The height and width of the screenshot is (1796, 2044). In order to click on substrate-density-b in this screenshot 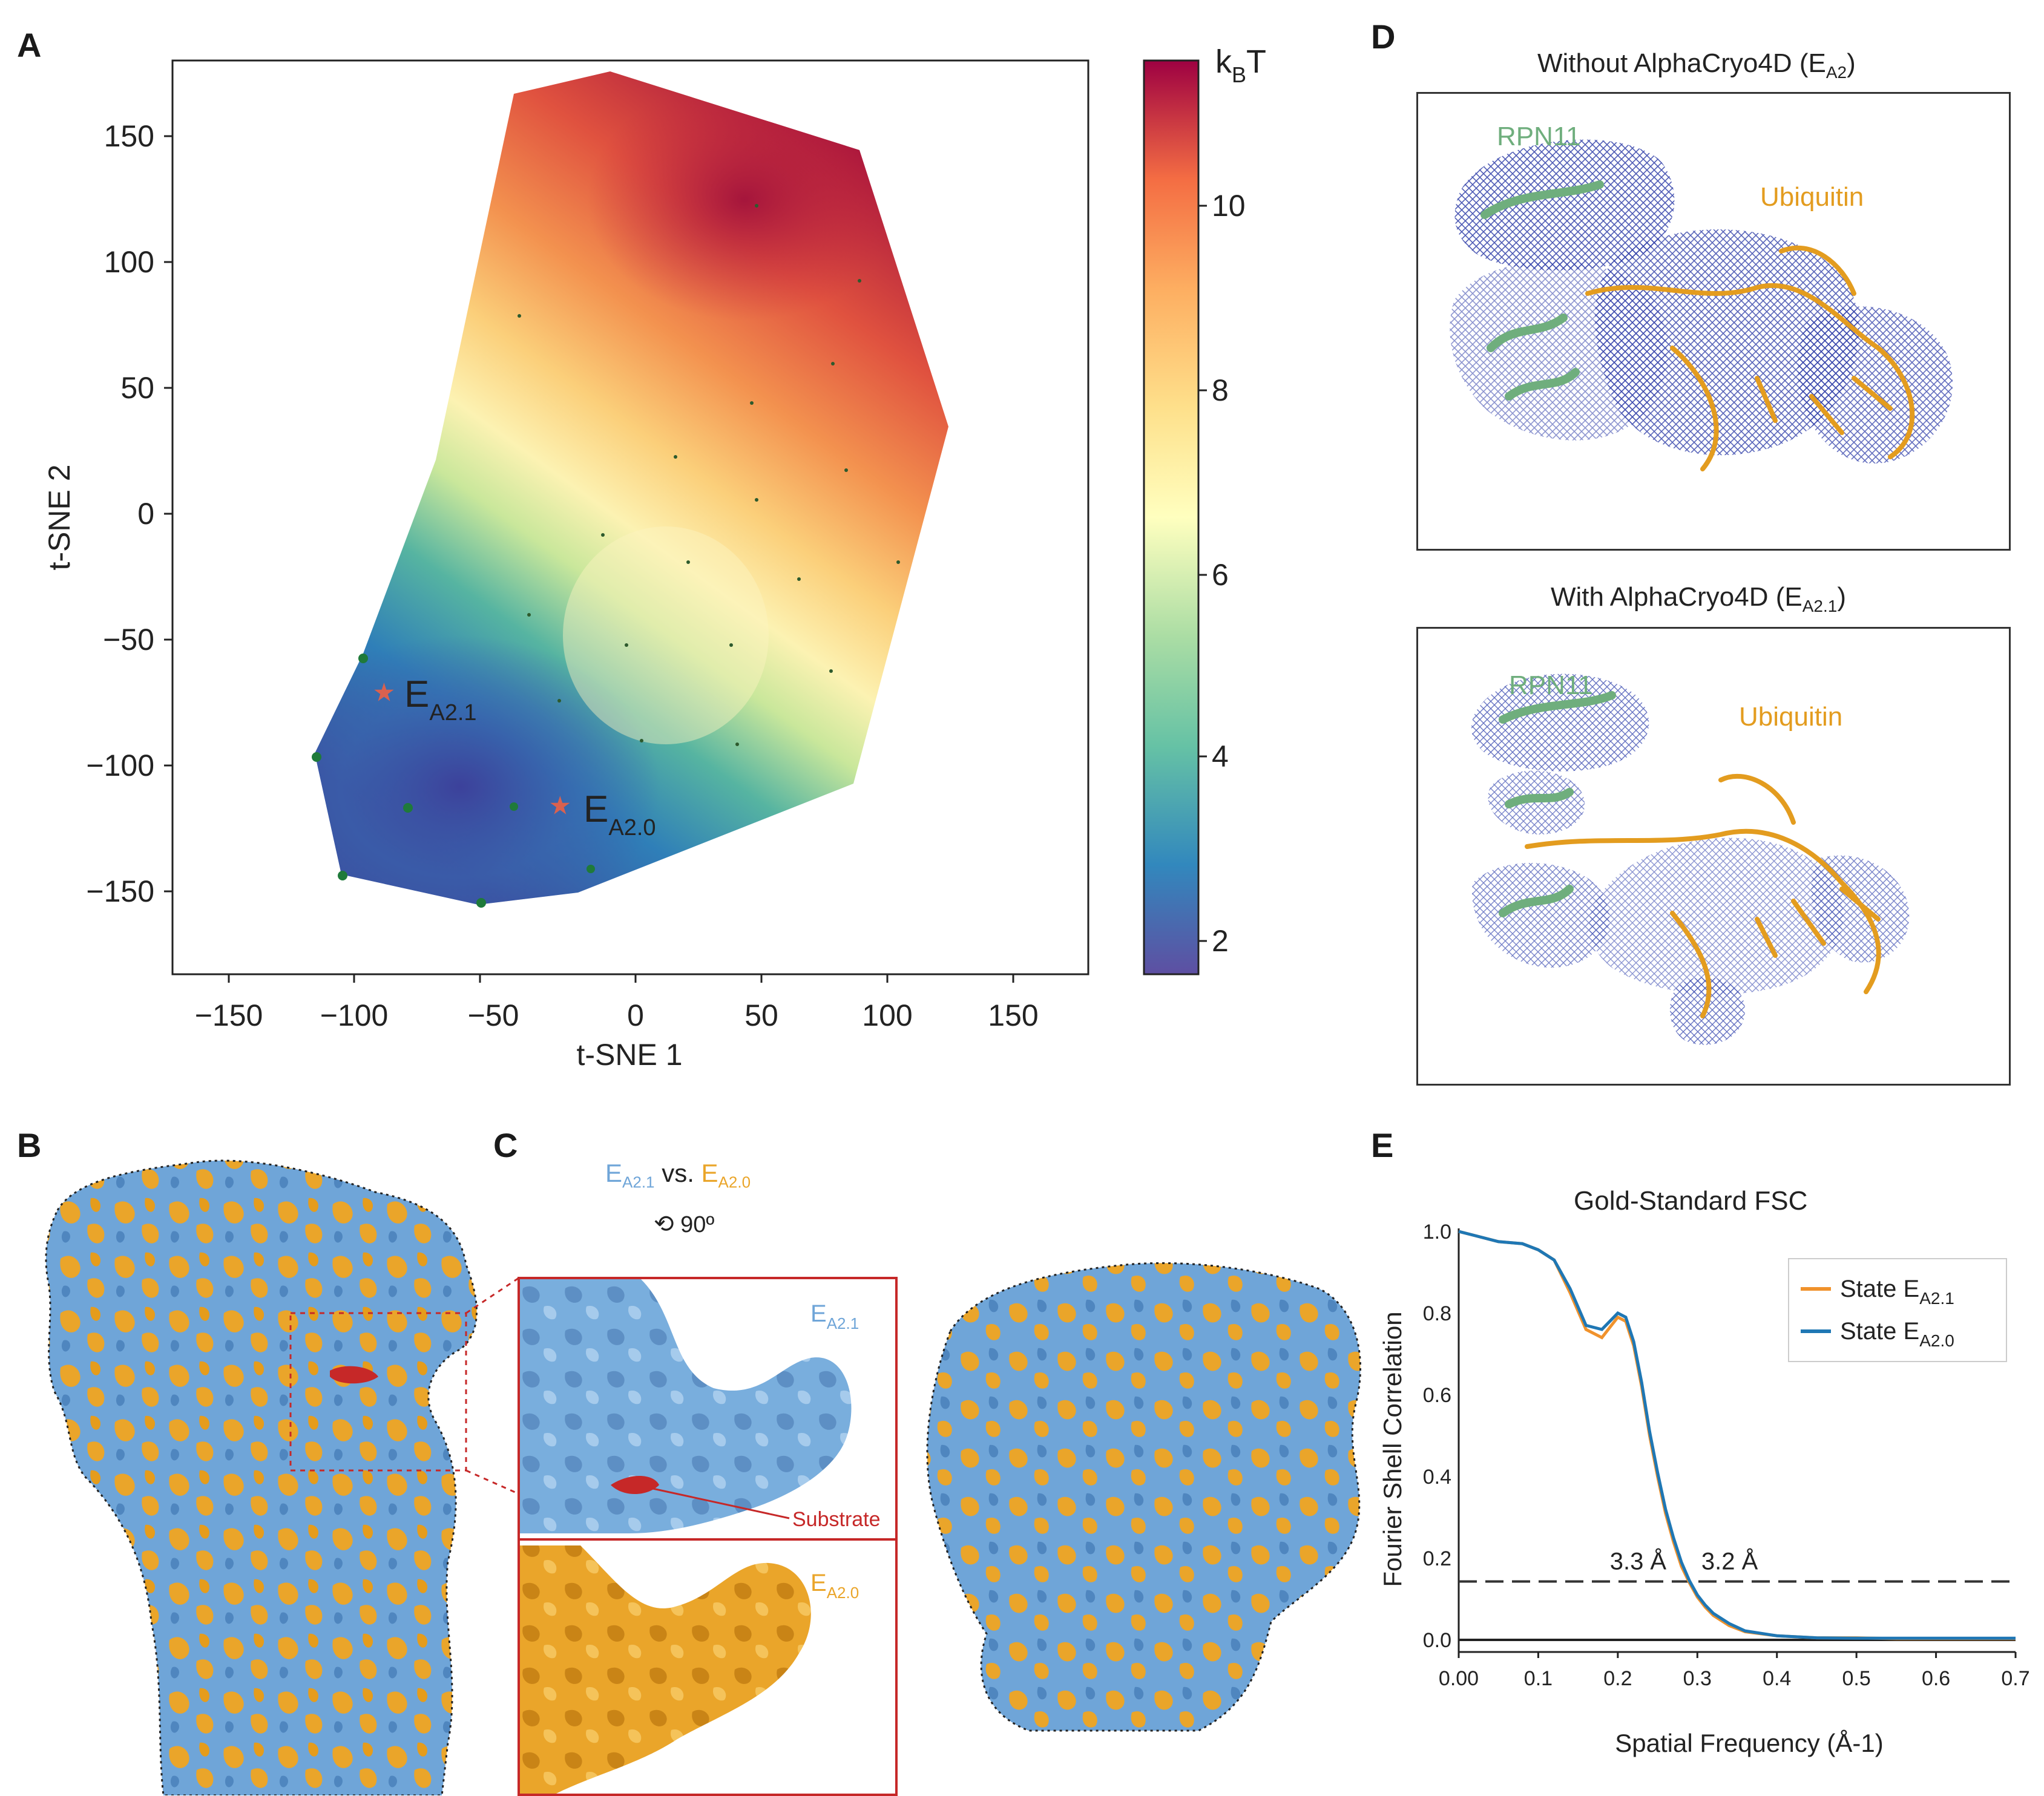, I will do `click(354, 1375)`.